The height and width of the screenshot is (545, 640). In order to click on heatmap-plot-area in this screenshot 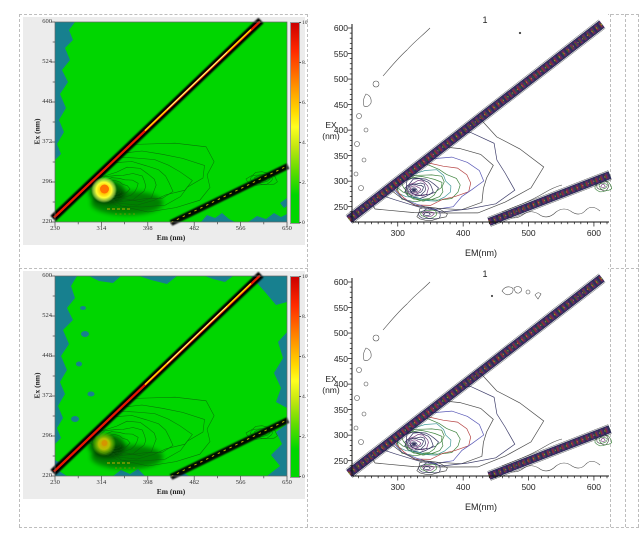, I will do `click(170, 121)`.